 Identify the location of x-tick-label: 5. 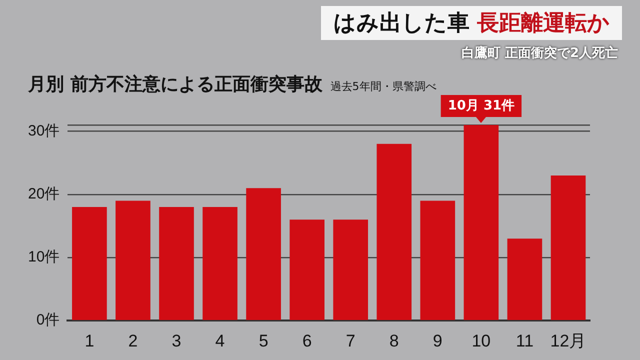
(263, 340).